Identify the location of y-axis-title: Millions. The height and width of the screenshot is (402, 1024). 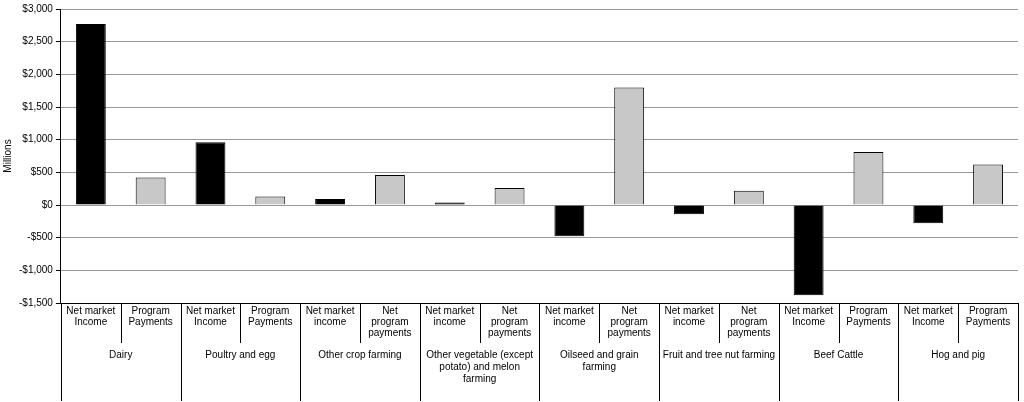
(7, 156).